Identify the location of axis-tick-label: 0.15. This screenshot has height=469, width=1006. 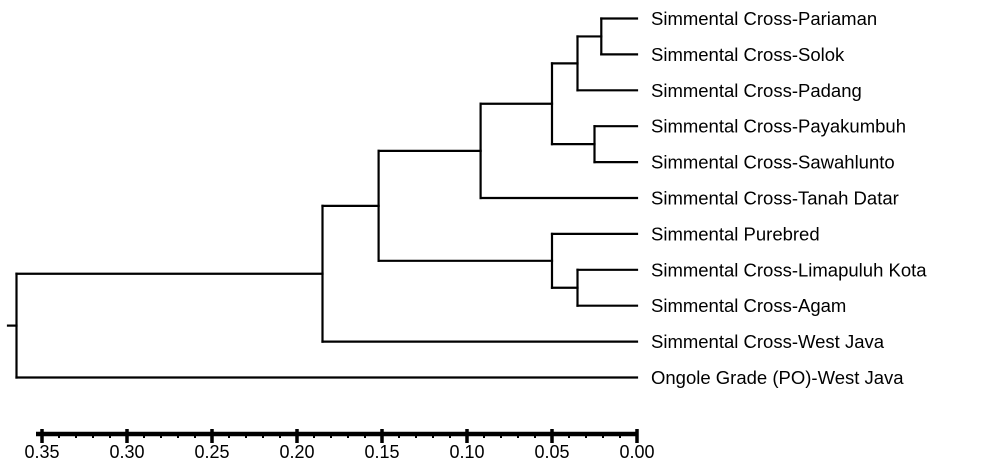
(381, 452).